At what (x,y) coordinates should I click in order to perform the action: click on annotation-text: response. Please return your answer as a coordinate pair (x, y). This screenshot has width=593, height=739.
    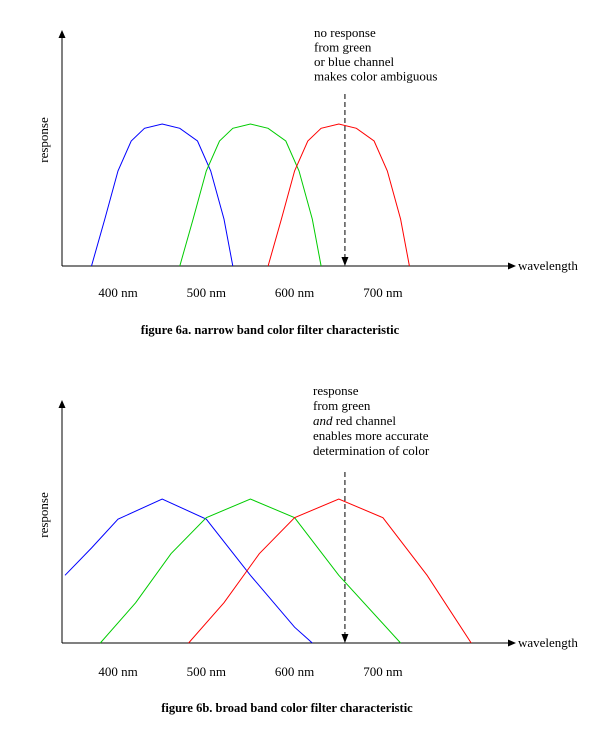
    Looking at the image, I should click on (336, 390).